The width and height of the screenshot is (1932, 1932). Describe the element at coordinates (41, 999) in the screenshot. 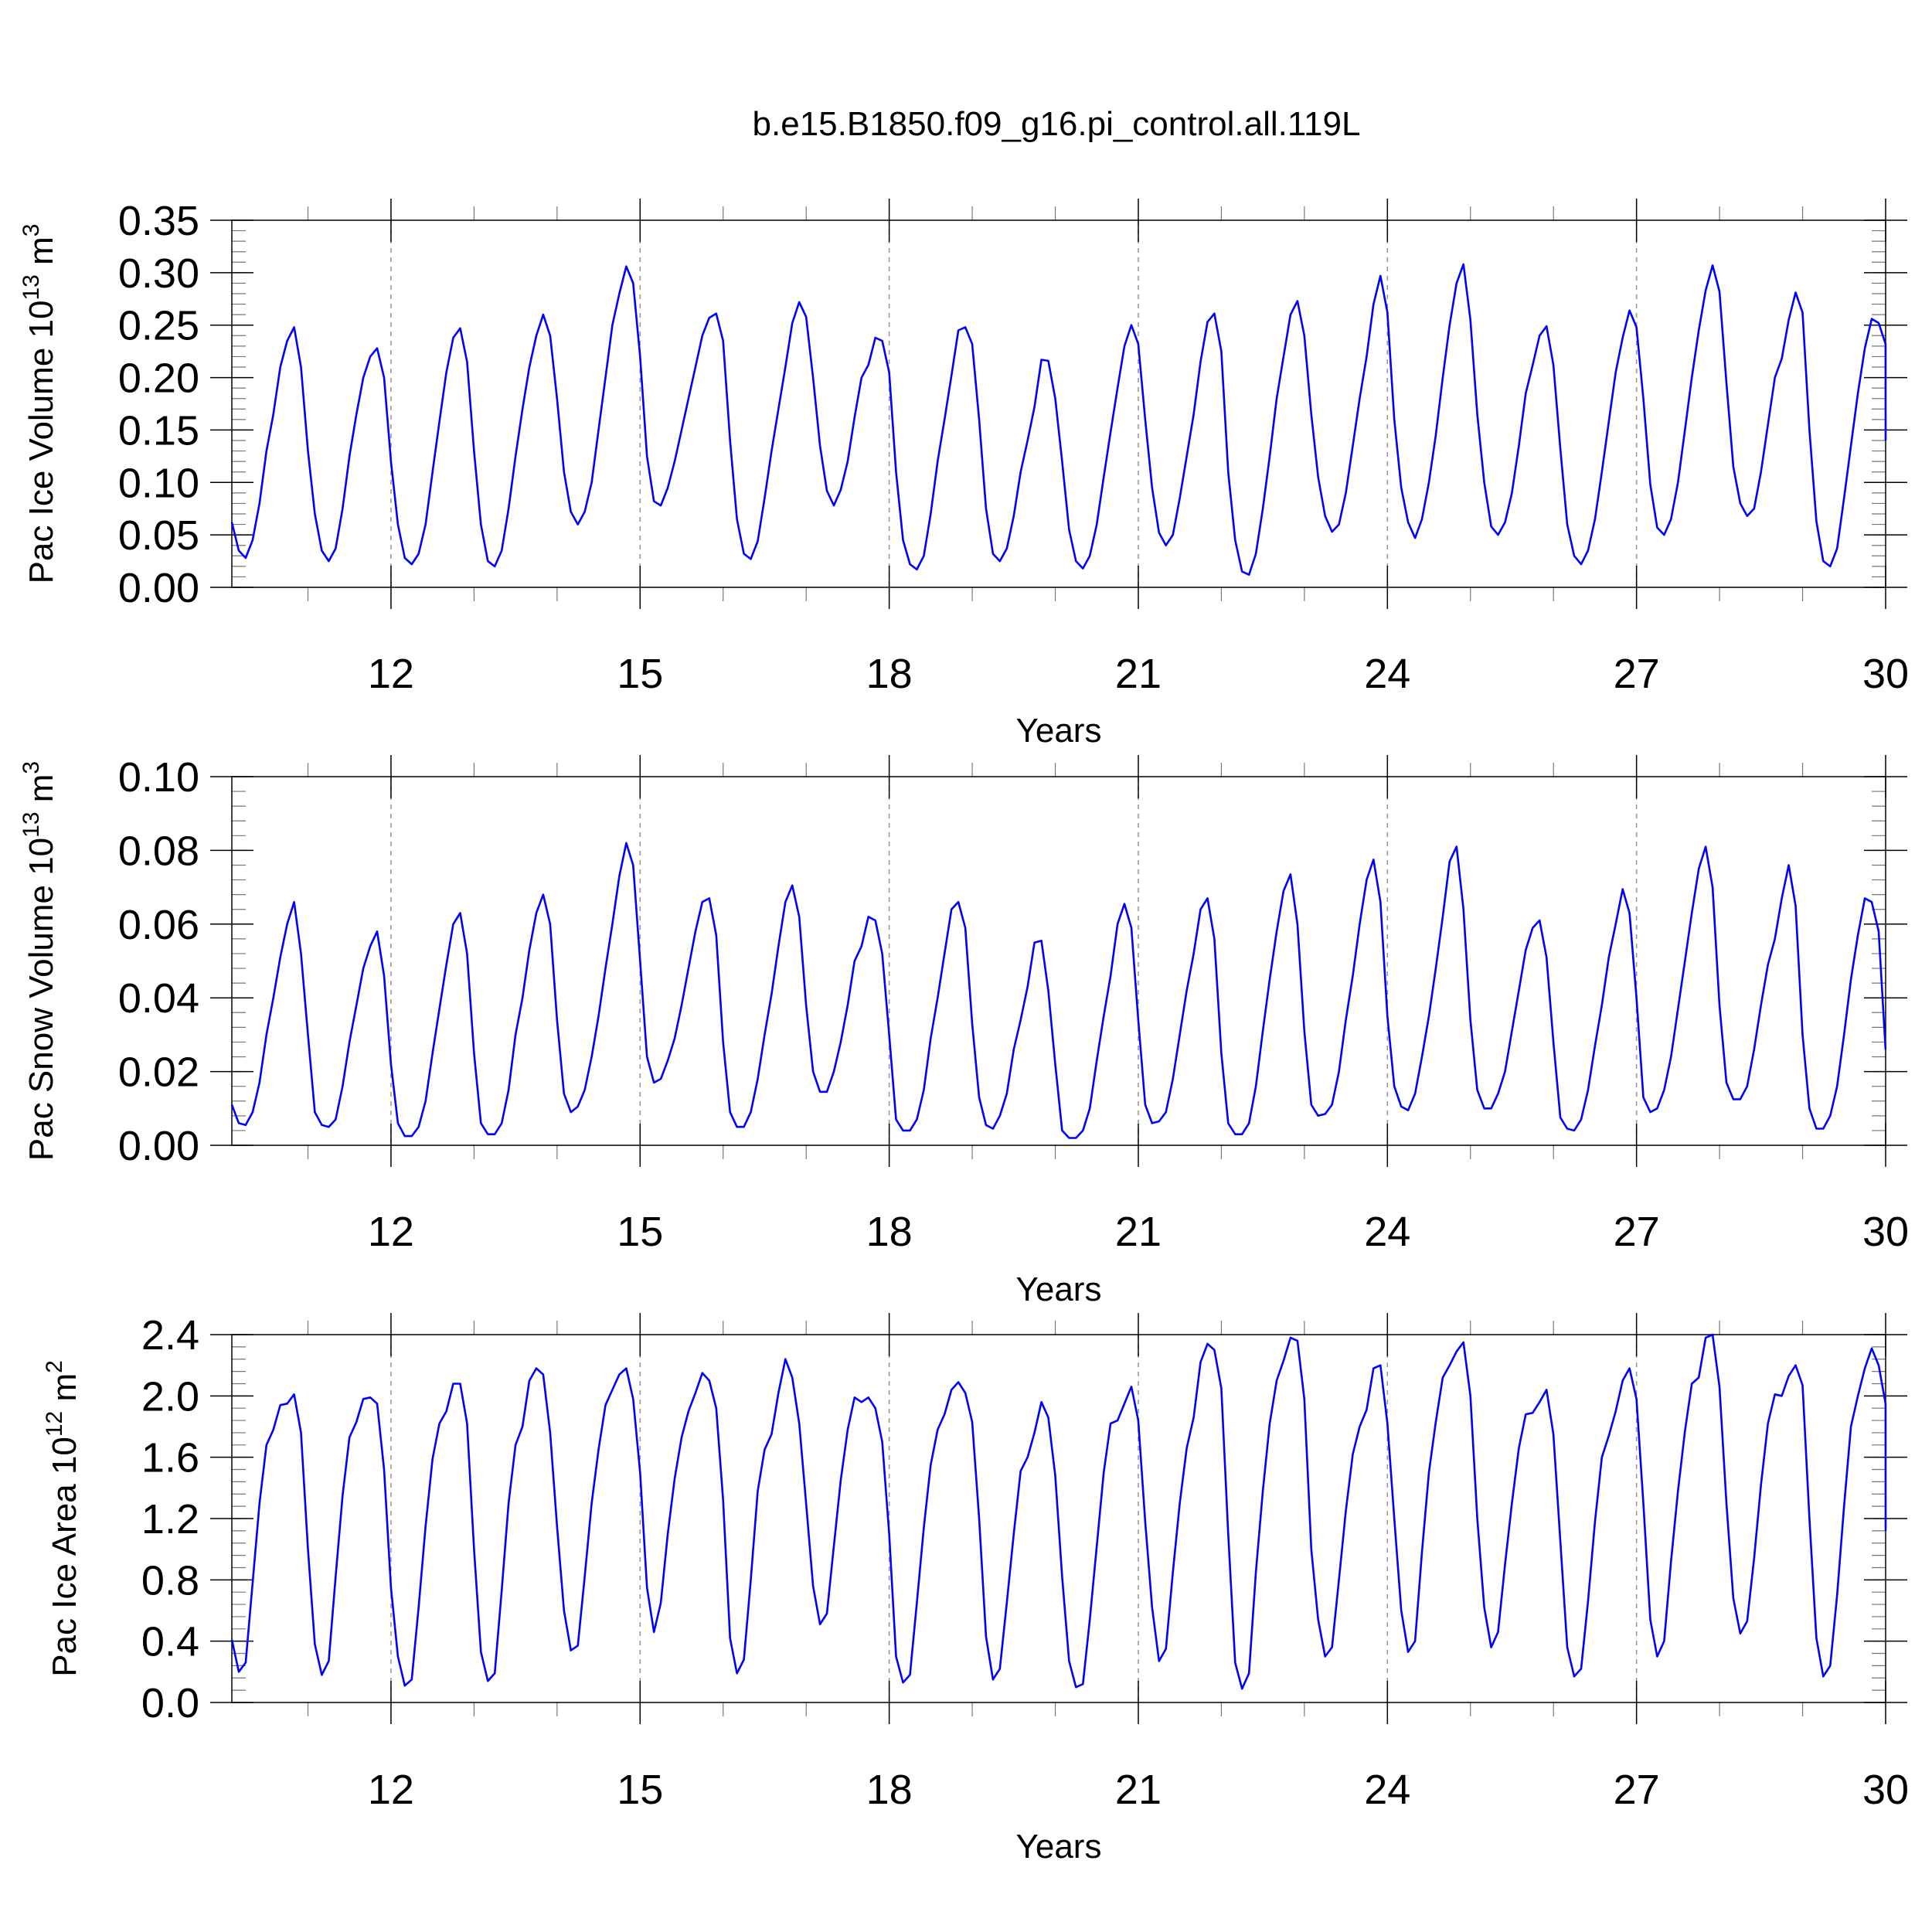

I see `y-axis-label-text: Pac Snow Volume 10` at that location.